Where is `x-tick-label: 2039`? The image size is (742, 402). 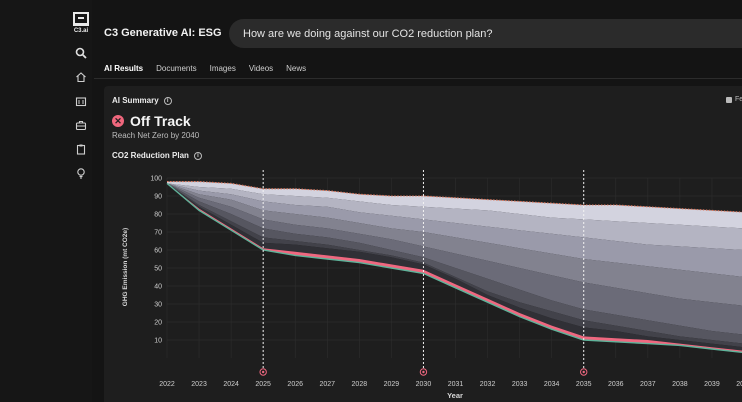 x-tick-label: 2039 is located at coordinates (712, 384).